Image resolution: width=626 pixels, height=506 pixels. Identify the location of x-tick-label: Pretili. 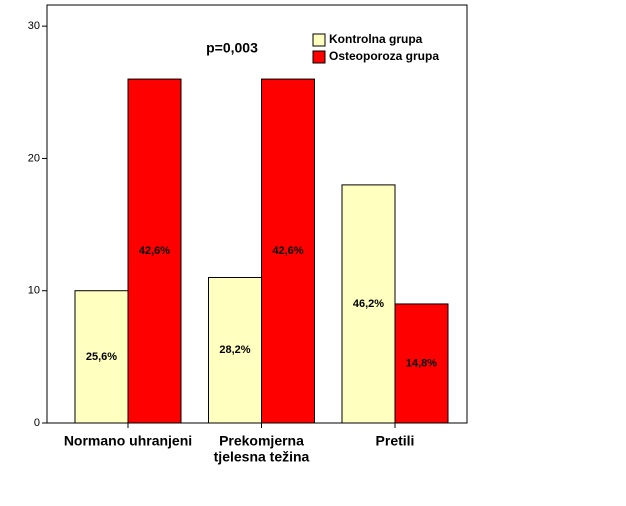
(395, 441).